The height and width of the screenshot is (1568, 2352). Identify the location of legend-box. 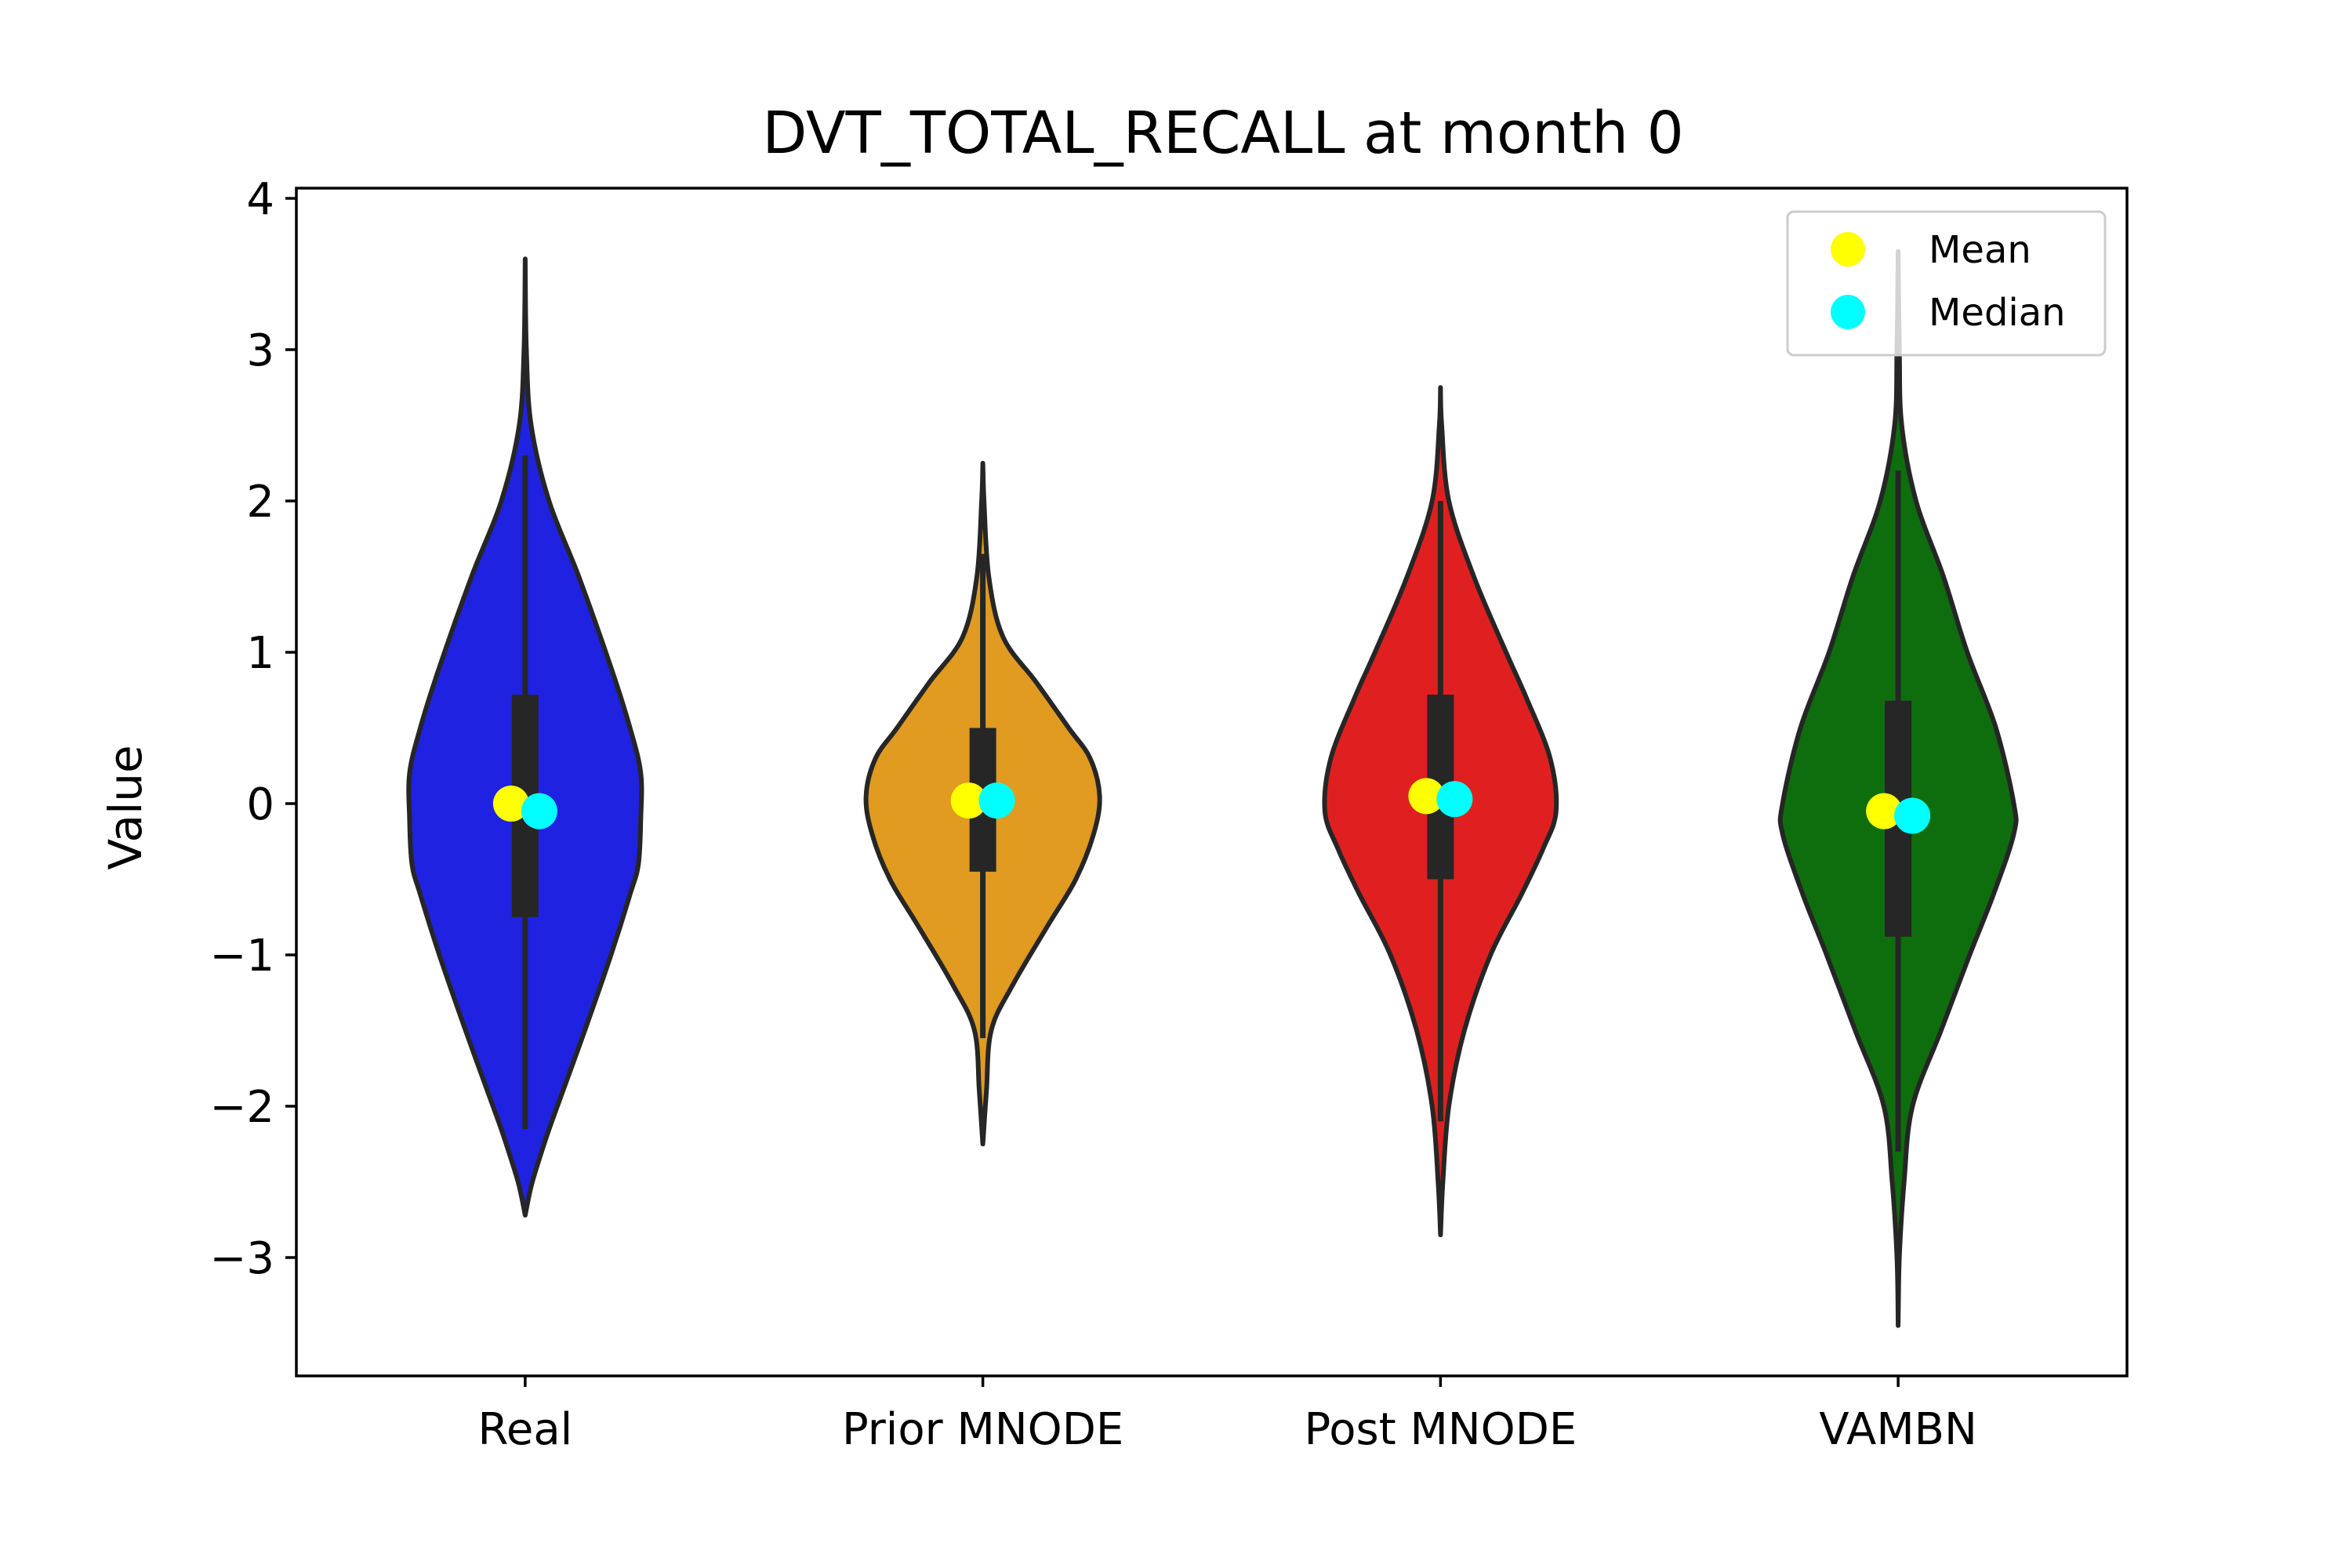
(1946, 283).